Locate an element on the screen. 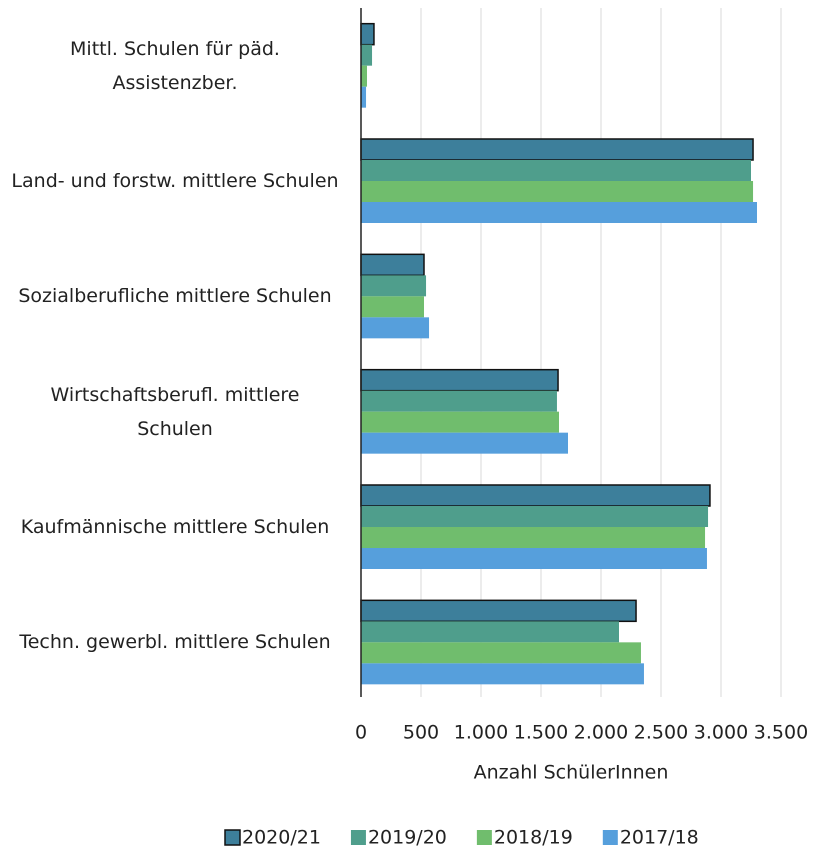  y-tick-label: Sozialberufliche mittlere Schulen is located at coordinates (175, 296).